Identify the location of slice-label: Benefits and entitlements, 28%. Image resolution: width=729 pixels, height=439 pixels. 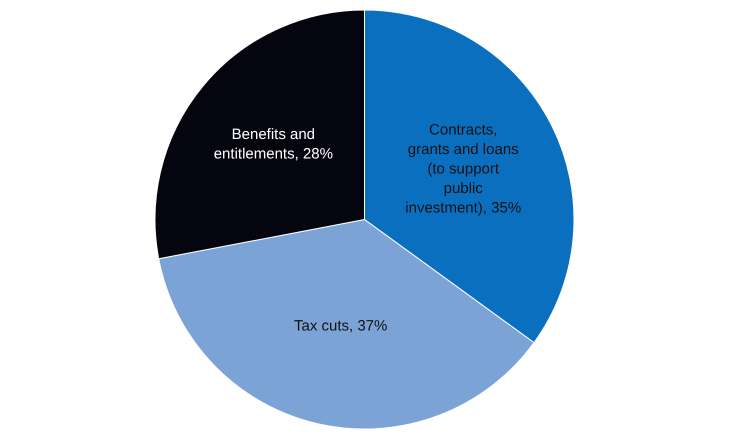
(273, 144).